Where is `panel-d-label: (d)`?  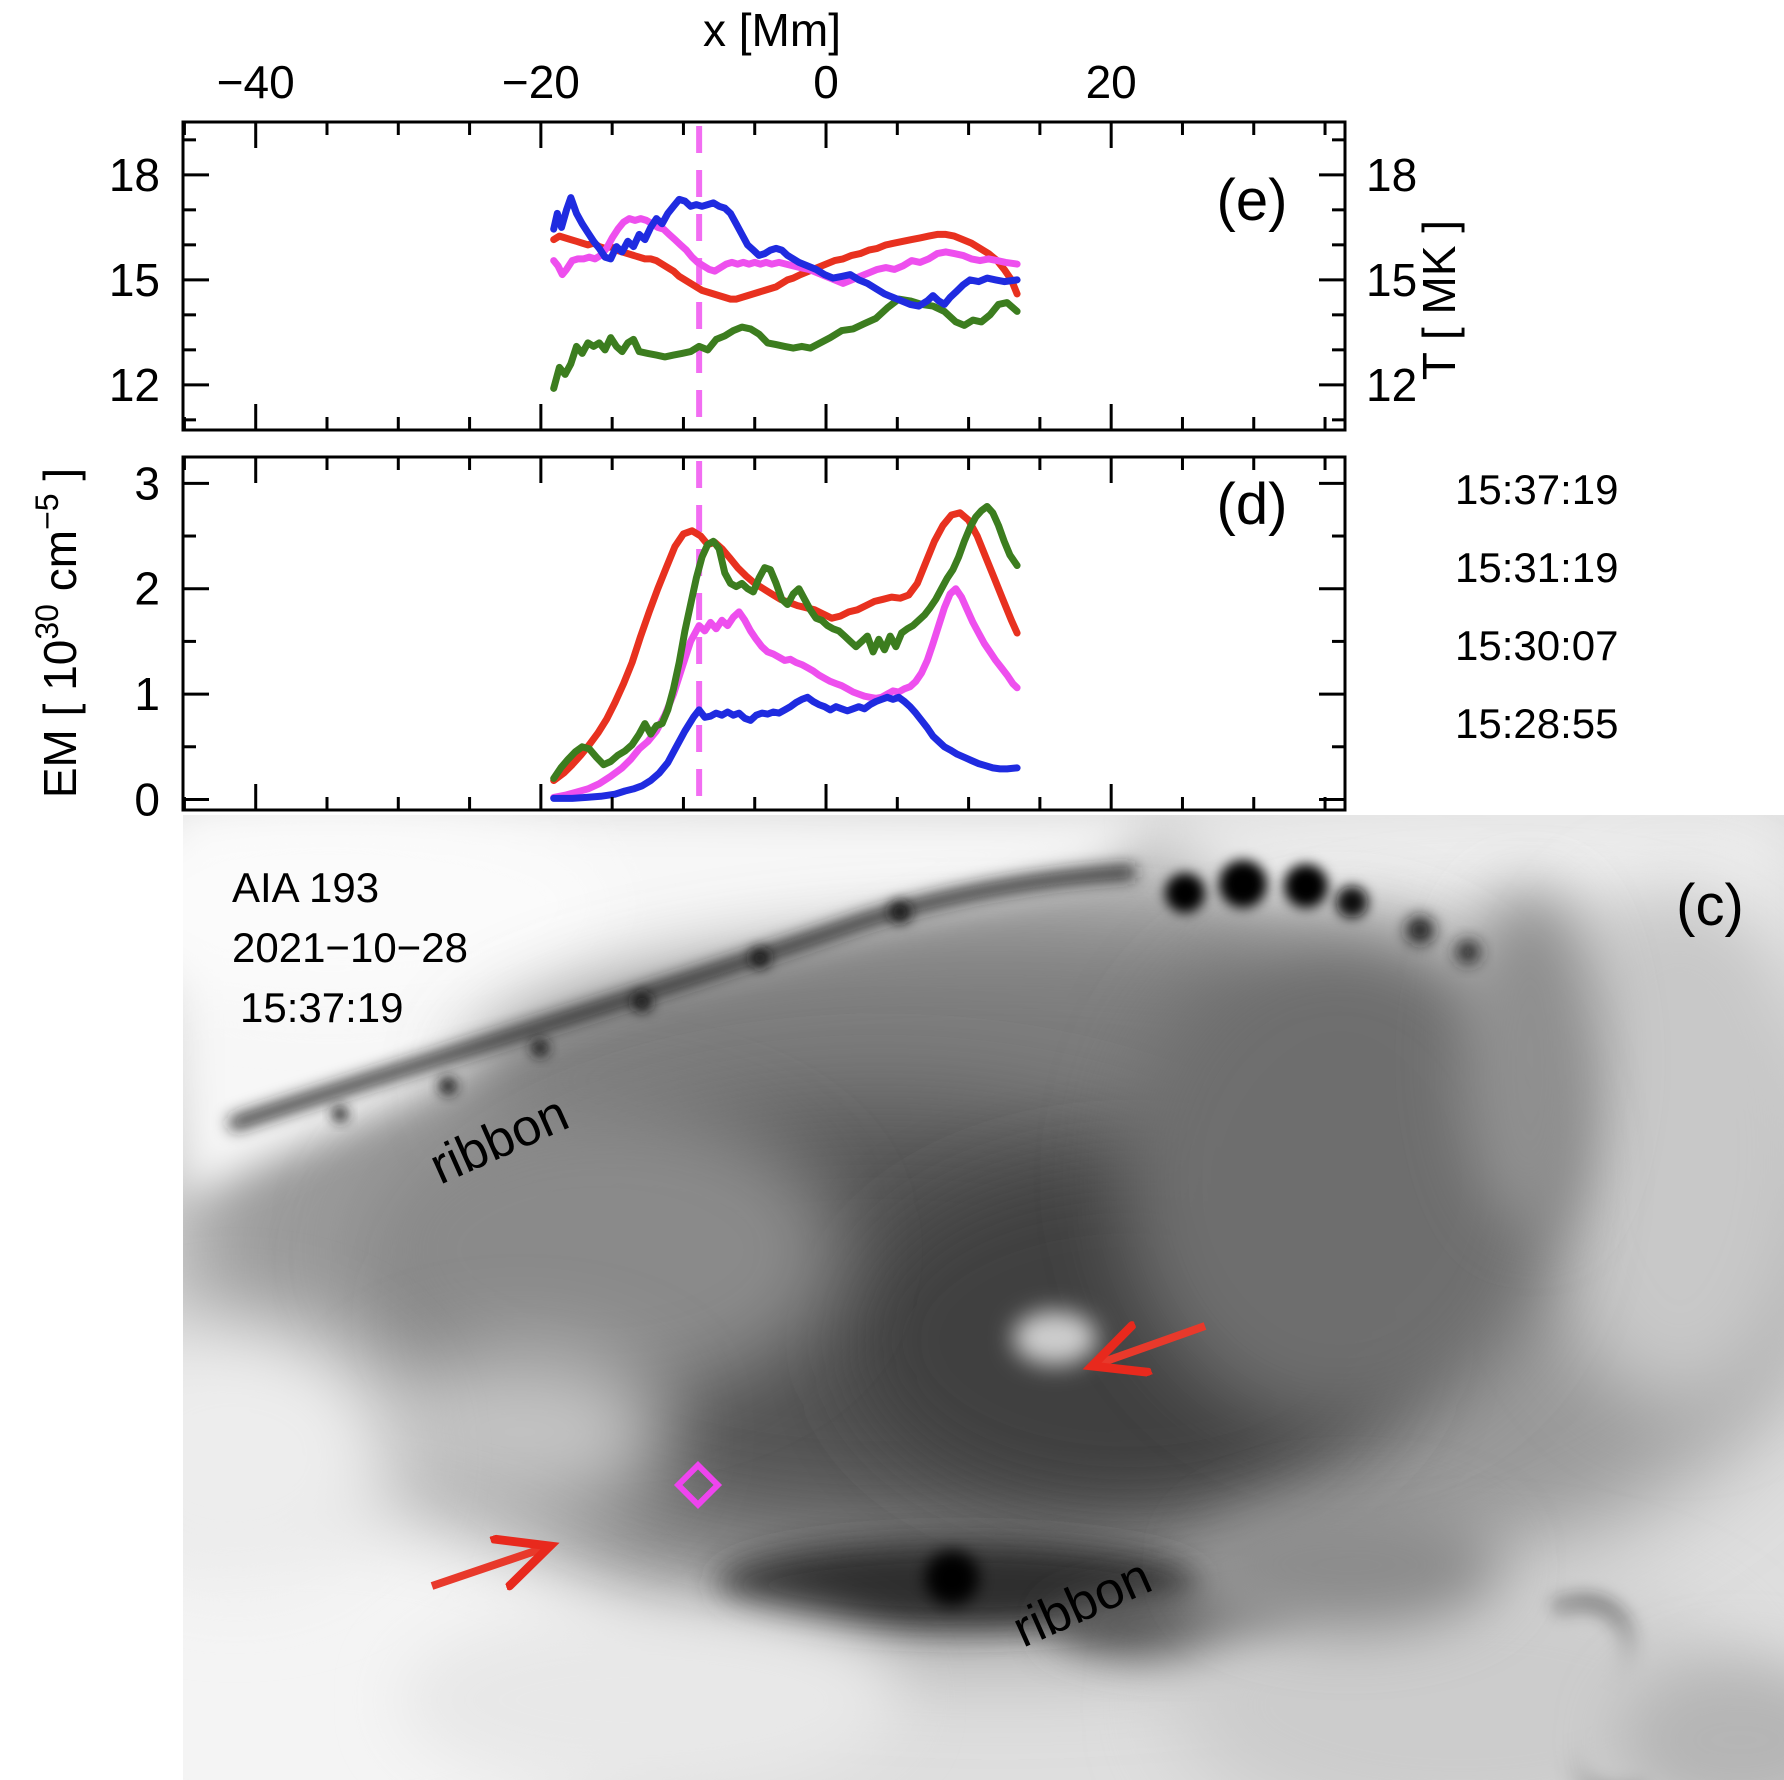
panel-d-label: (d) is located at coordinates (1252, 504).